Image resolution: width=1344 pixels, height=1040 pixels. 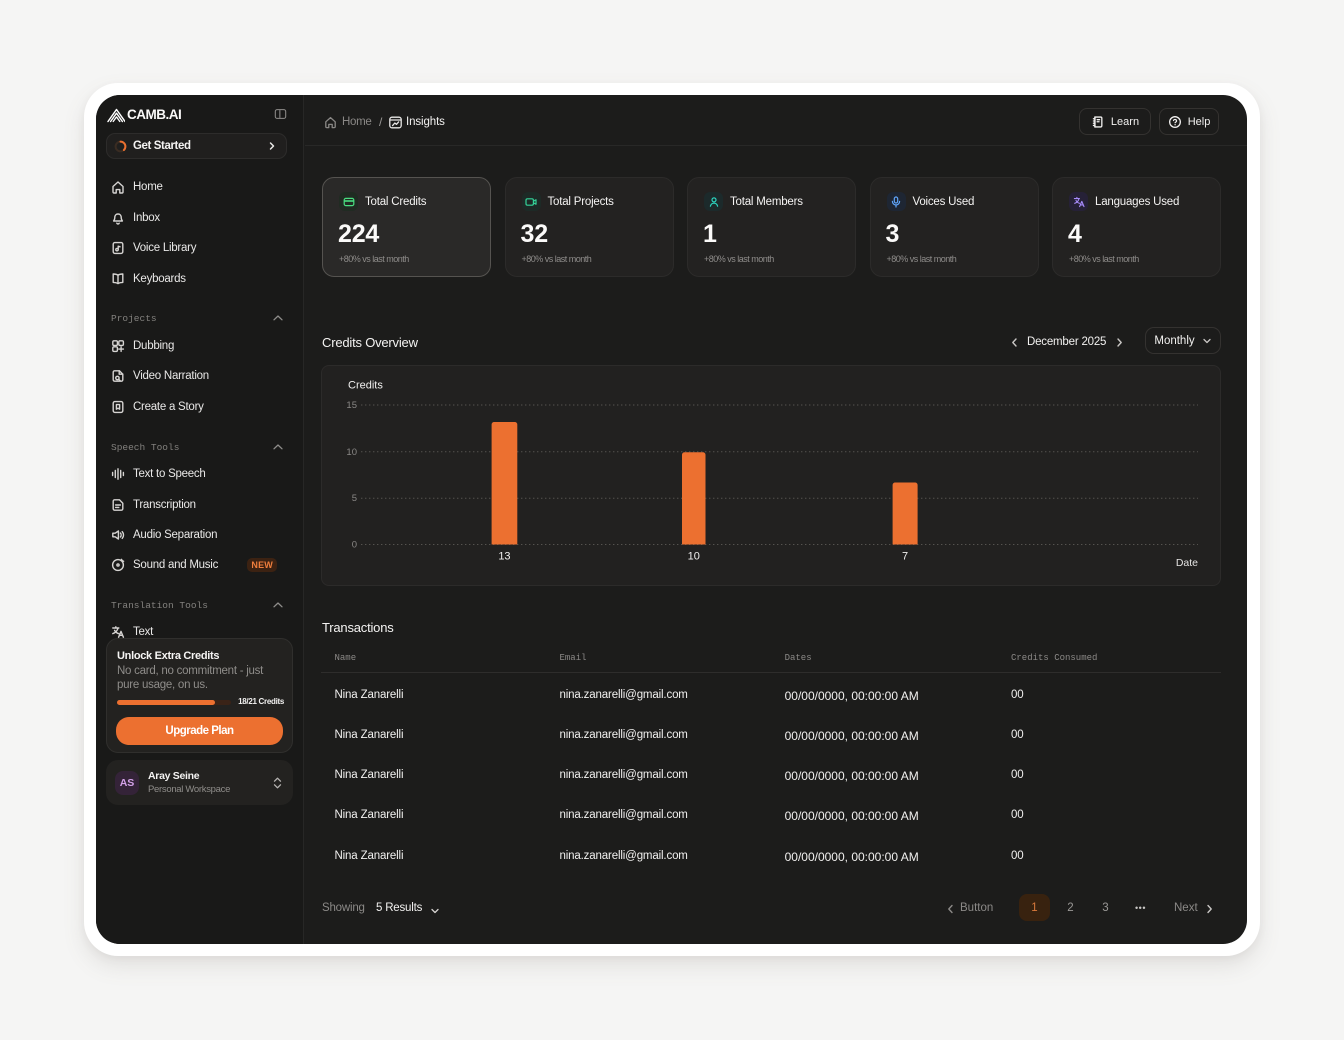 What do you see at coordinates (1187, 563) in the screenshot?
I see `svg-text: Date` at bounding box center [1187, 563].